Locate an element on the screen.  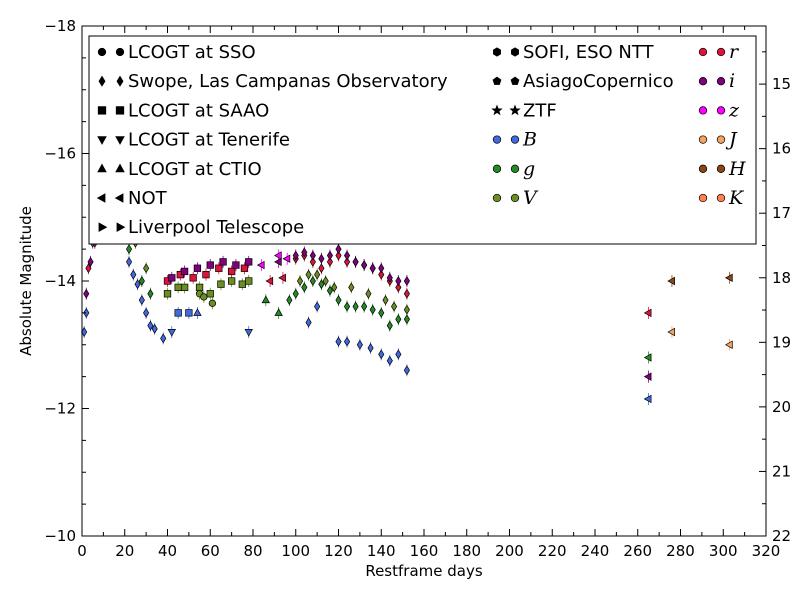
x-tick-label: 140 is located at coordinates (381, 551).